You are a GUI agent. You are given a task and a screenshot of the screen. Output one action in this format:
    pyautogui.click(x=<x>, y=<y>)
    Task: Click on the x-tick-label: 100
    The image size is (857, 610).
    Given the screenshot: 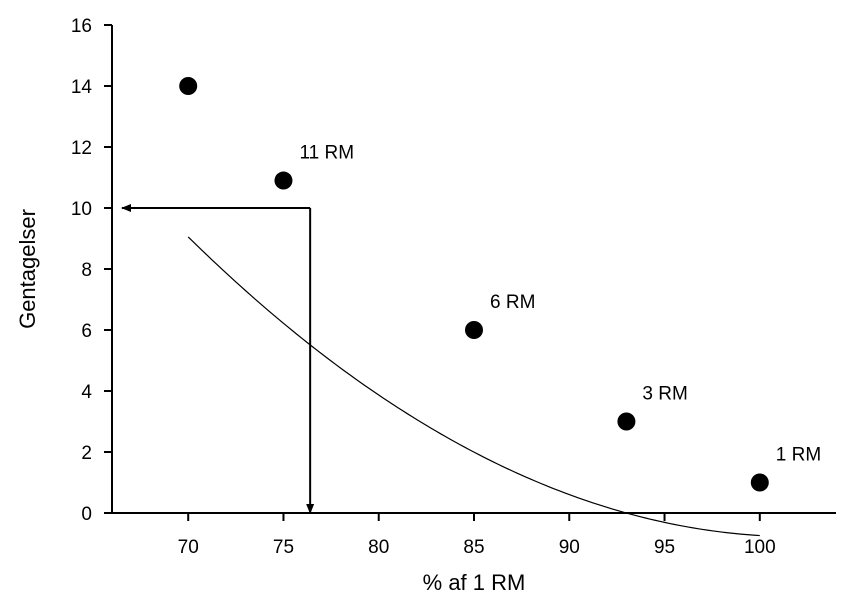 What is the action you would take?
    pyautogui.click(x=760, y=547)
    